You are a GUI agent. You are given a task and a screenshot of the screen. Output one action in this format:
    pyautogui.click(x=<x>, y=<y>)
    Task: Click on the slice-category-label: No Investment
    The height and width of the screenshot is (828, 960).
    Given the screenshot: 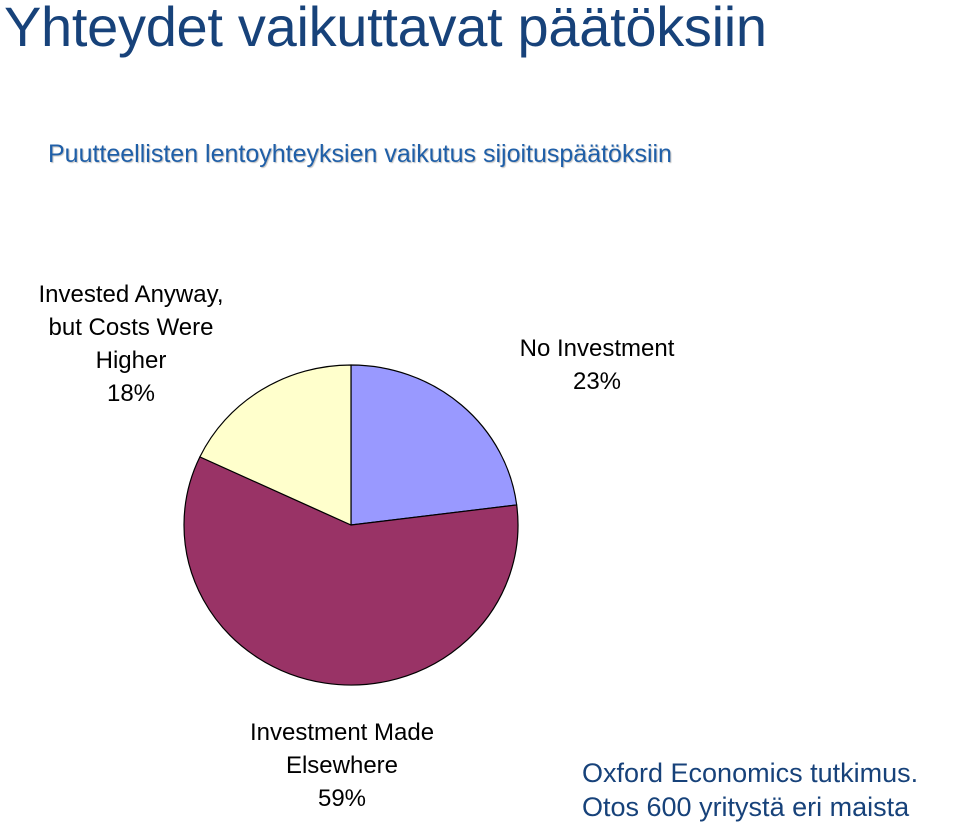 What is the action you would take?
    pyautogui.click(x=597, y=348)
    